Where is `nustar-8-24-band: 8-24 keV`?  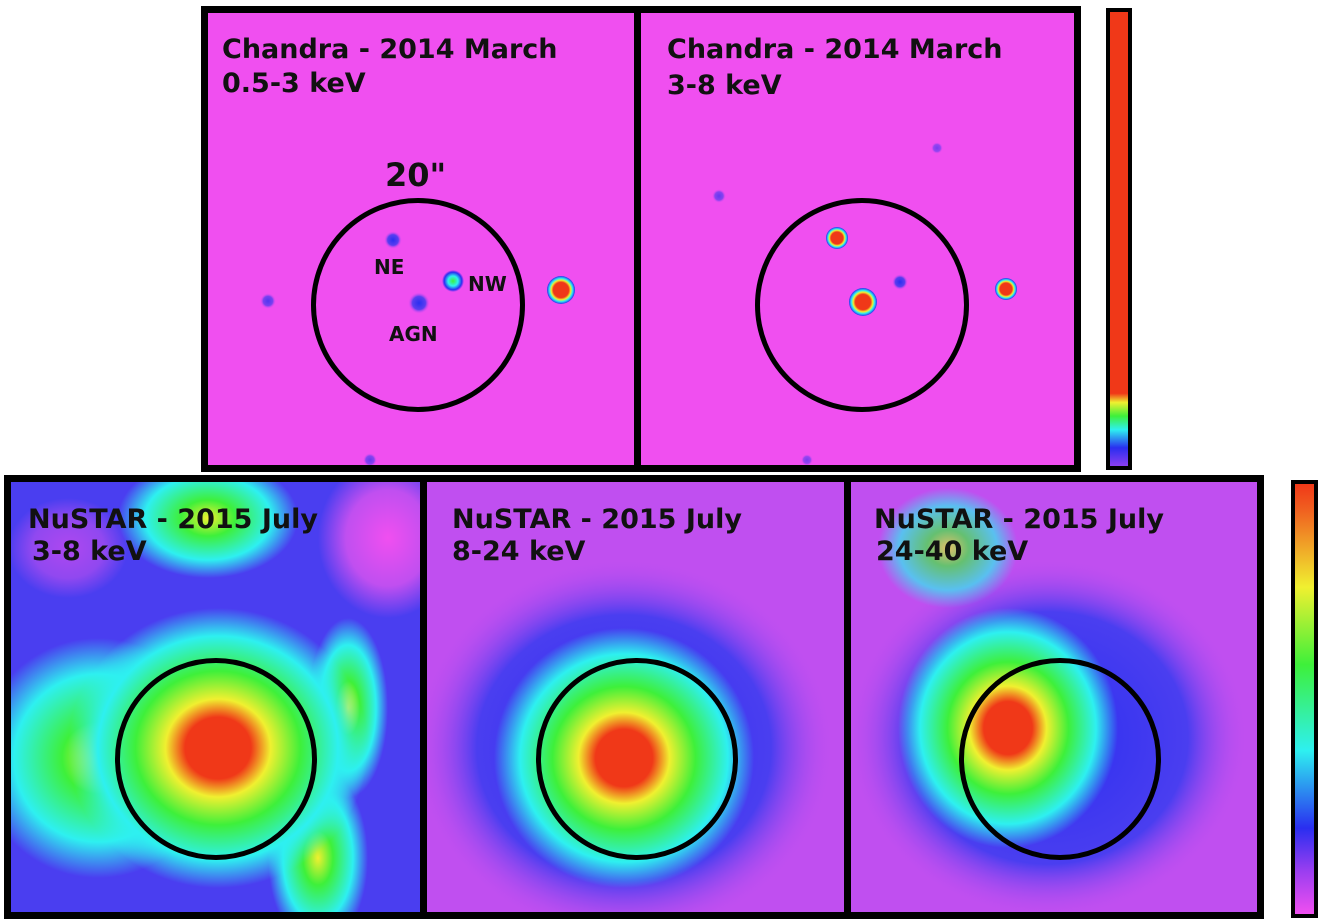 nustar-8-24-band: 8-24 keV is located at coordinates (519, 551).